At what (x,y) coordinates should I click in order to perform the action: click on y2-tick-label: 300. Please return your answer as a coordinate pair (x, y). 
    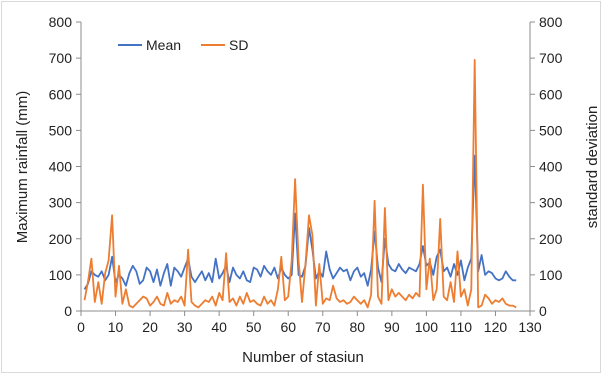
    Looking at the image, I should click on (551, 203).